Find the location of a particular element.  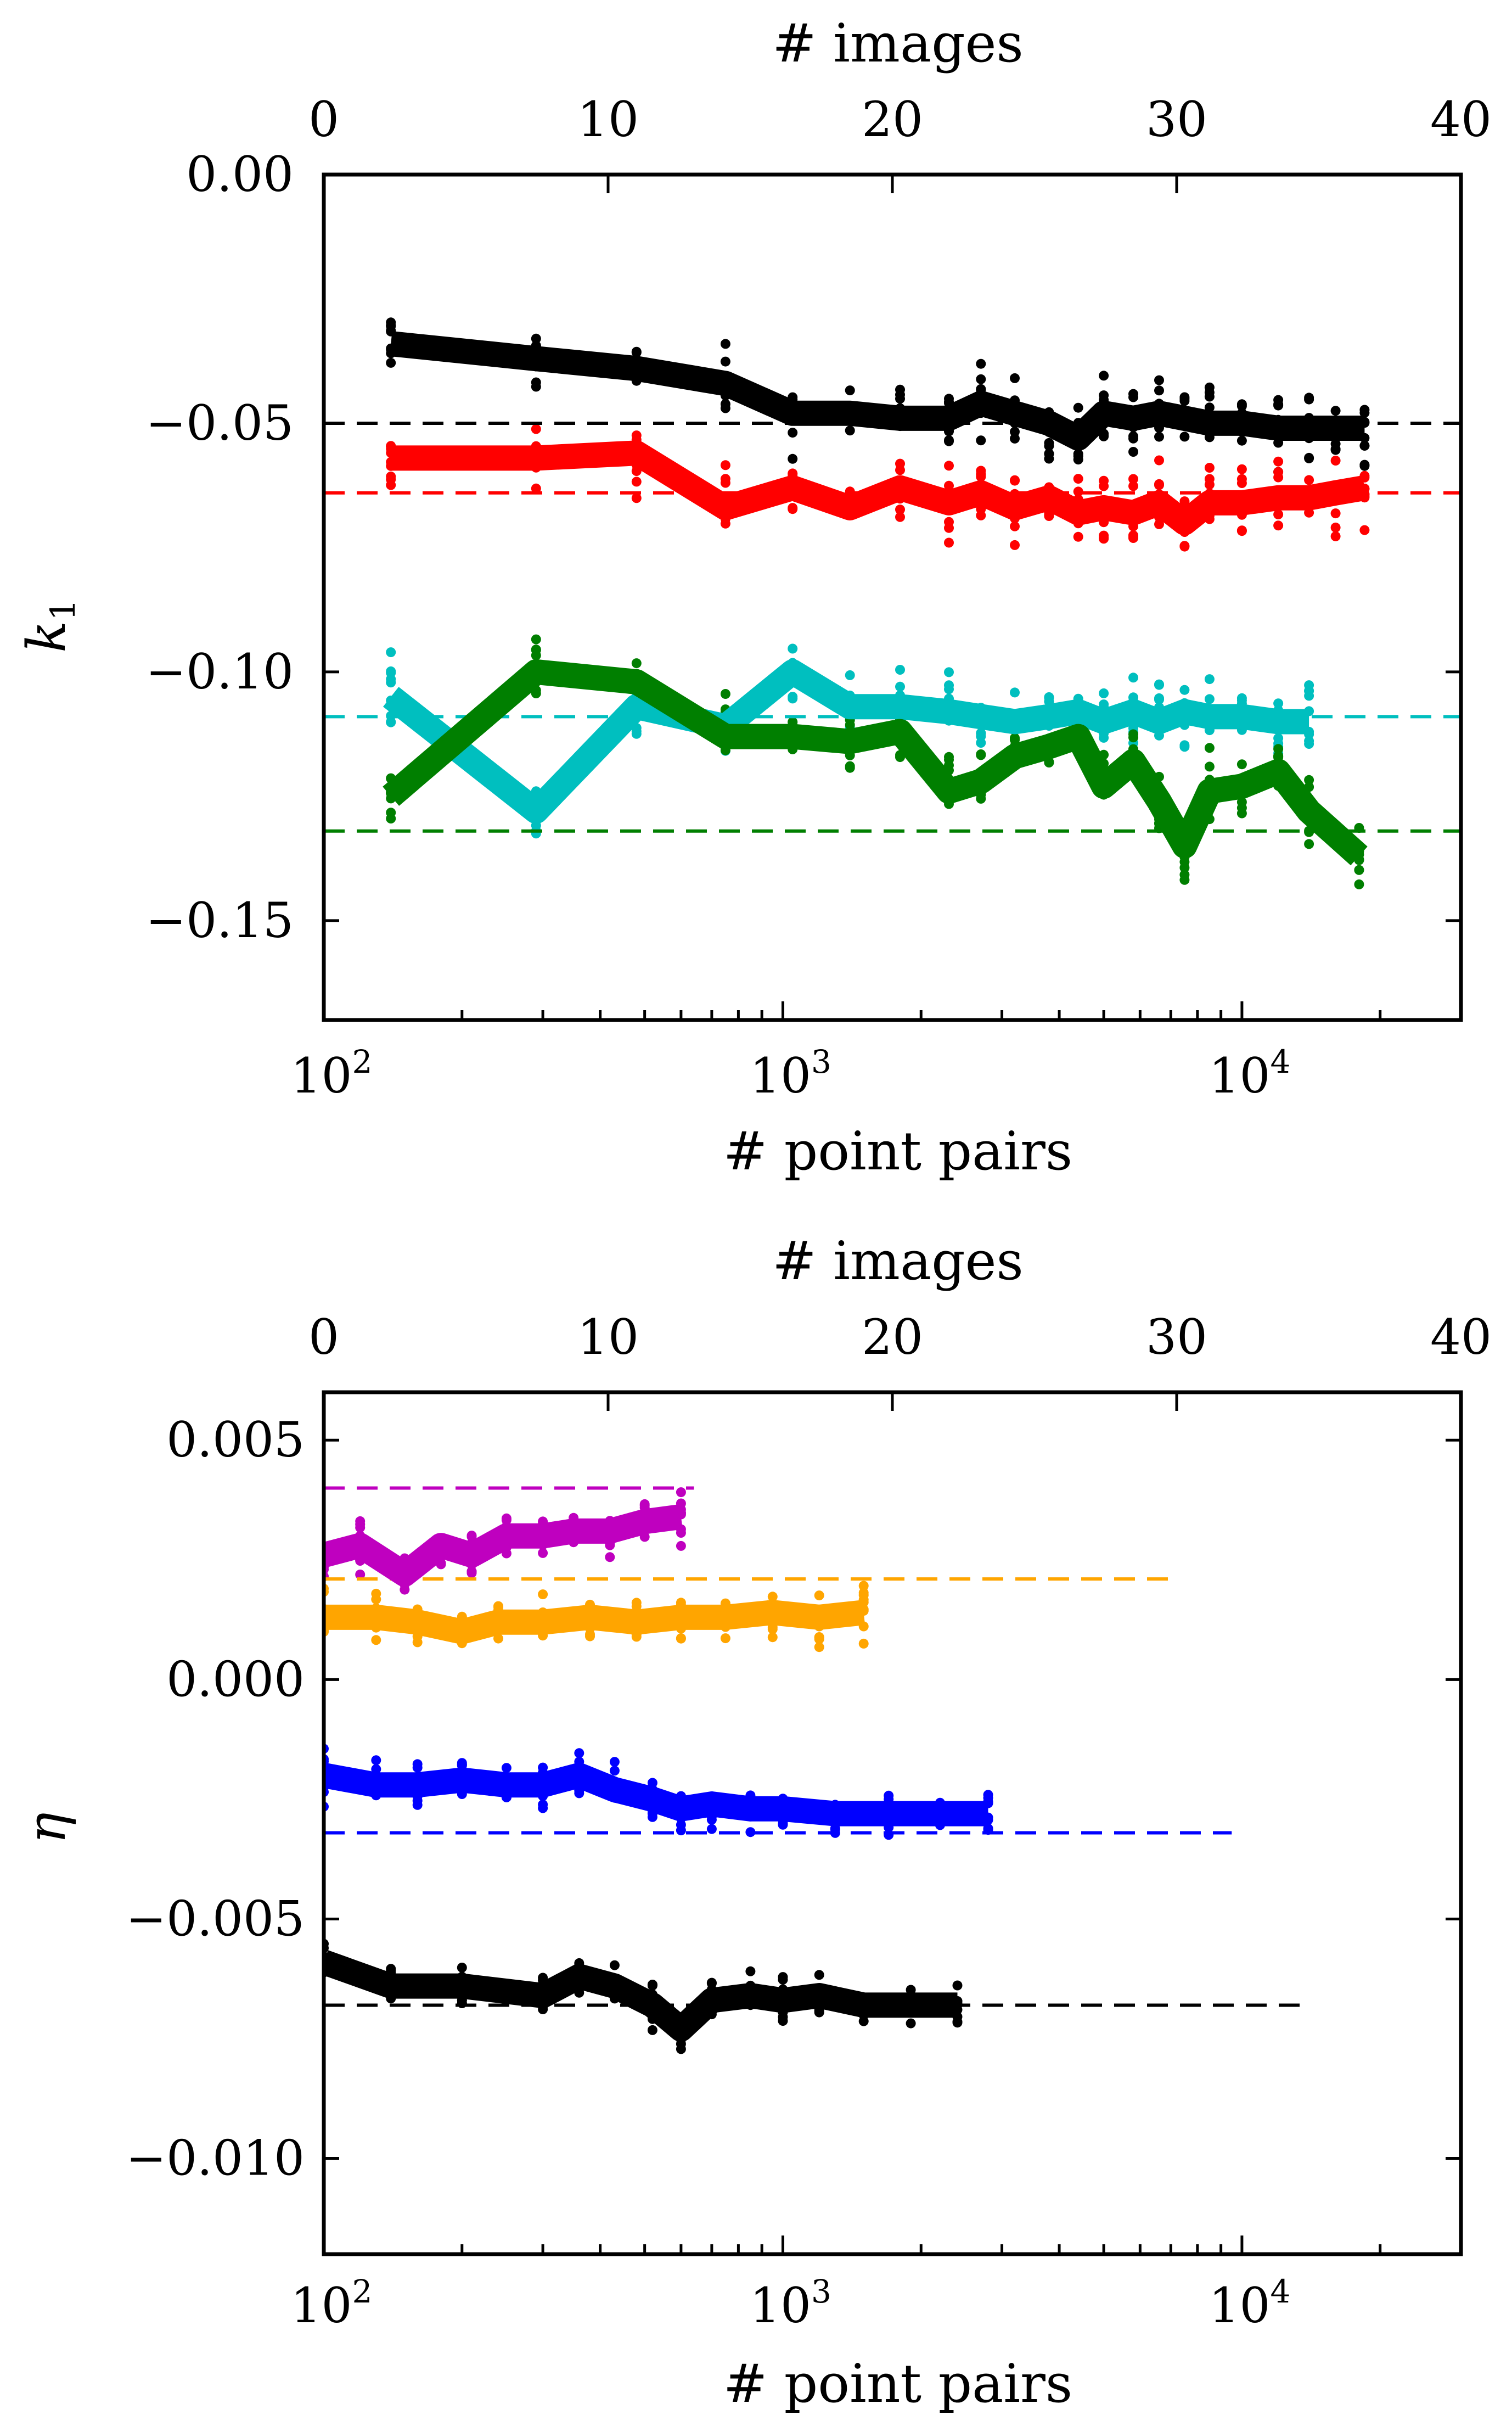

top-panel-top-tick-40: 40 is located at coordinates (1461, 119).